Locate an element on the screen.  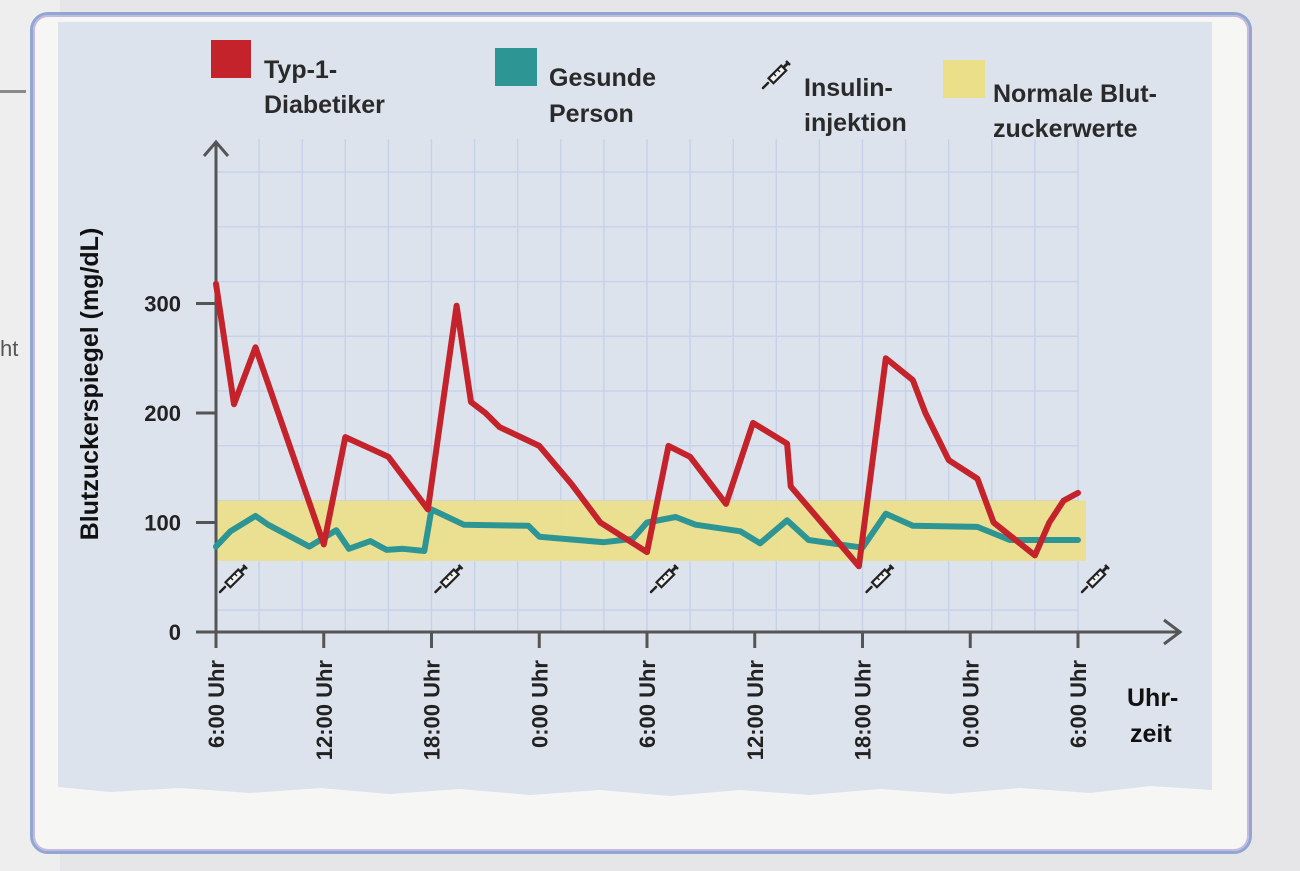
legend-swatch-diabetic is located at coordinates (231, 59).